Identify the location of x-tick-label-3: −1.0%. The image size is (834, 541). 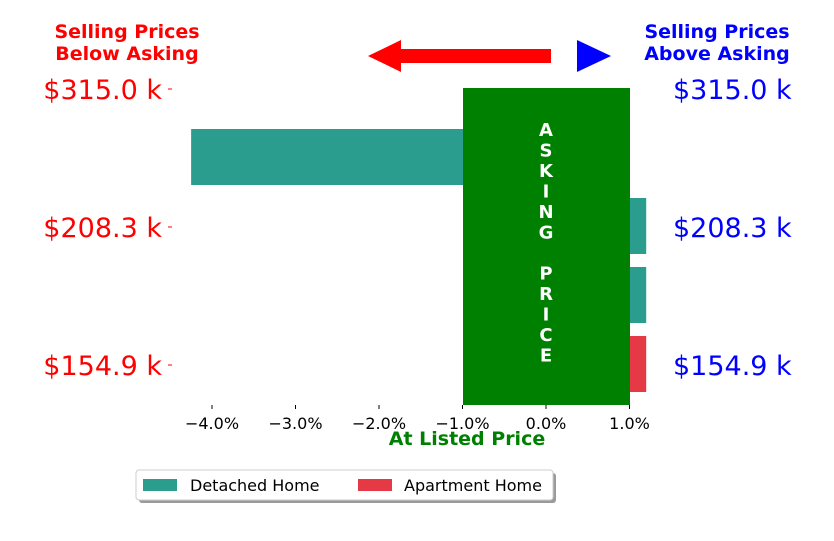
(462, 423).